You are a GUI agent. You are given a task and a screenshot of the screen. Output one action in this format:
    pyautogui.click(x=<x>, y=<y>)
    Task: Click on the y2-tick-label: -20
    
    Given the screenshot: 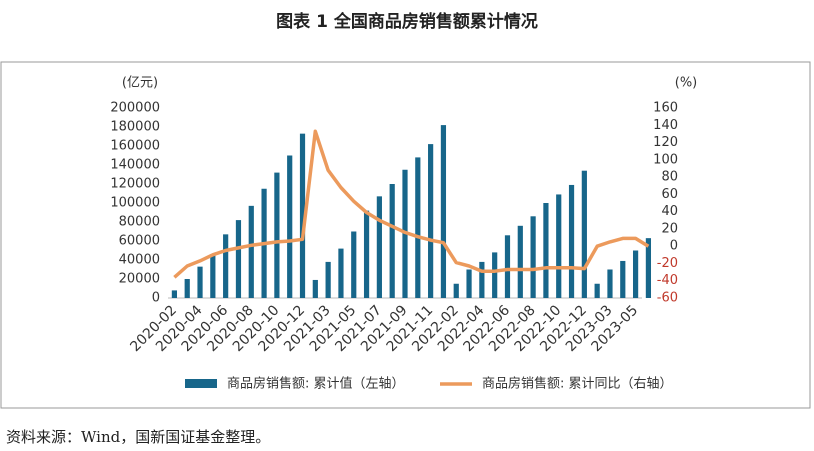 What is the action you would take?
    pyautogui.click(x=667, y=263)
    